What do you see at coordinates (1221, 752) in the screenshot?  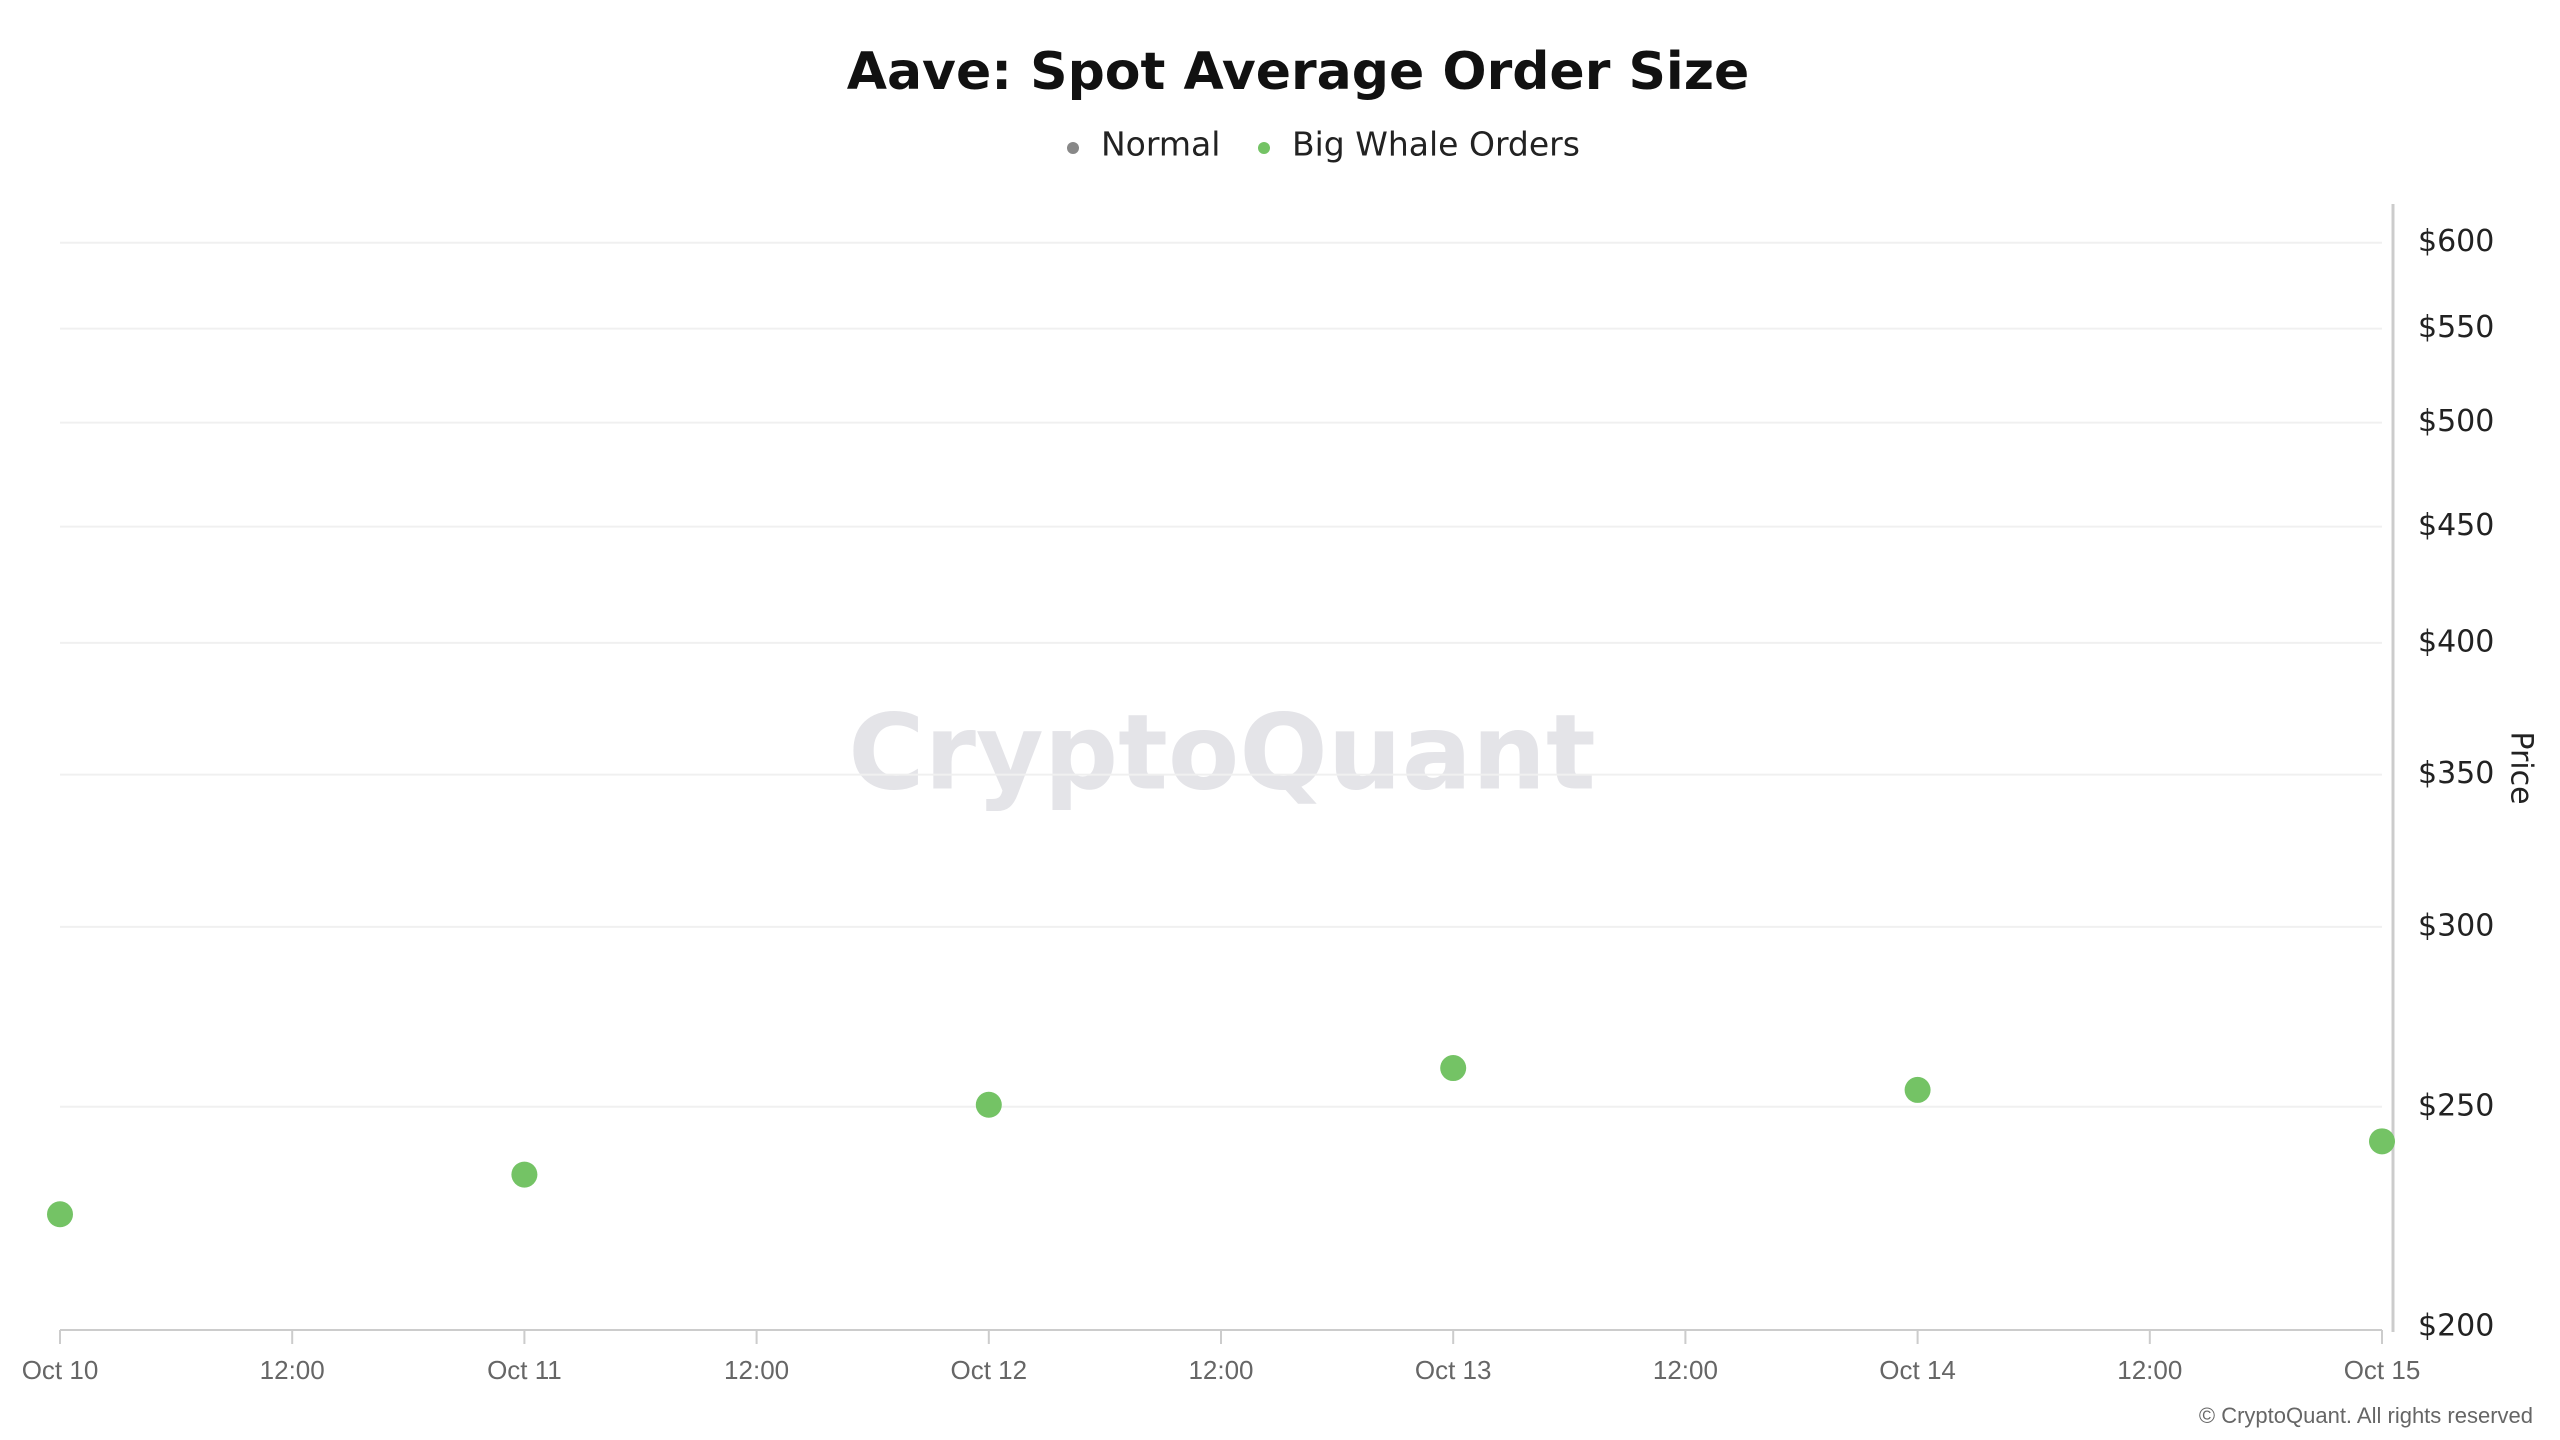 I see `watermark: CryptoQuant` at bounding box center [1221, 752].